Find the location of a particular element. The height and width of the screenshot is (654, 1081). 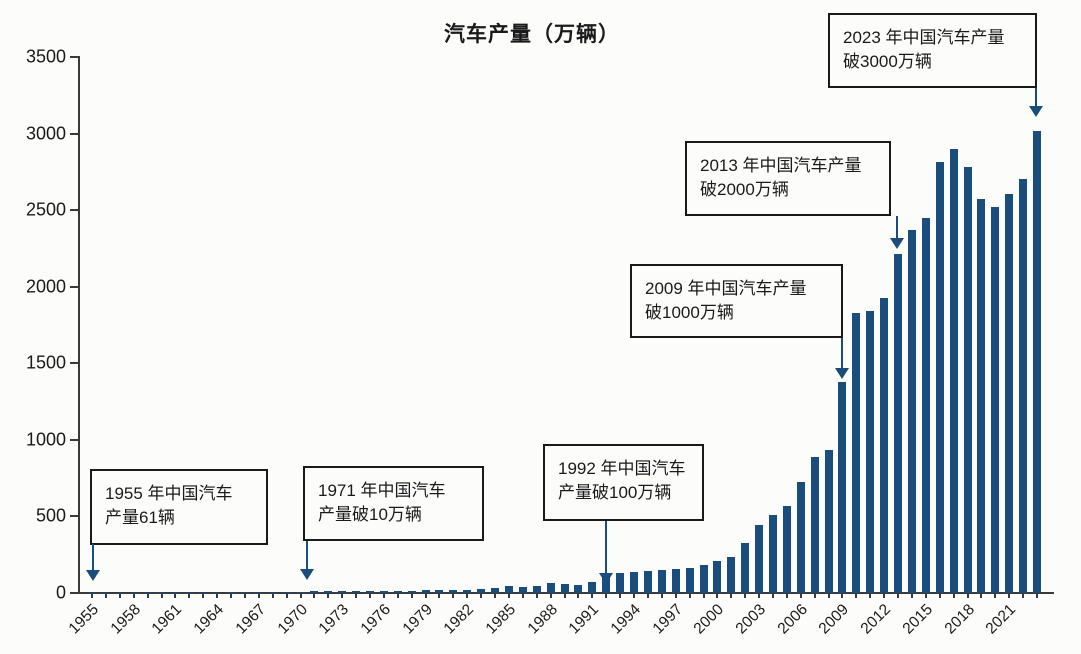

bar-2020 is located at coordinates (995, 399).